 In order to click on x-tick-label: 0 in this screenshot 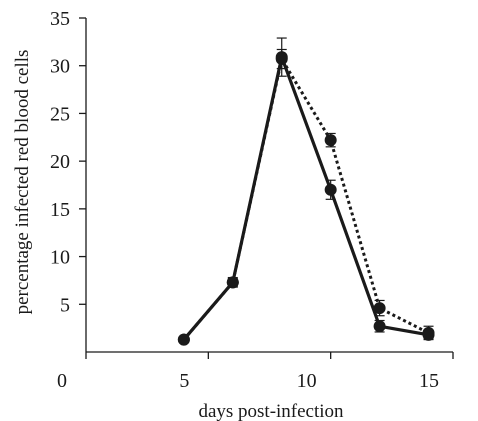, I will do `click(62, 381)`.